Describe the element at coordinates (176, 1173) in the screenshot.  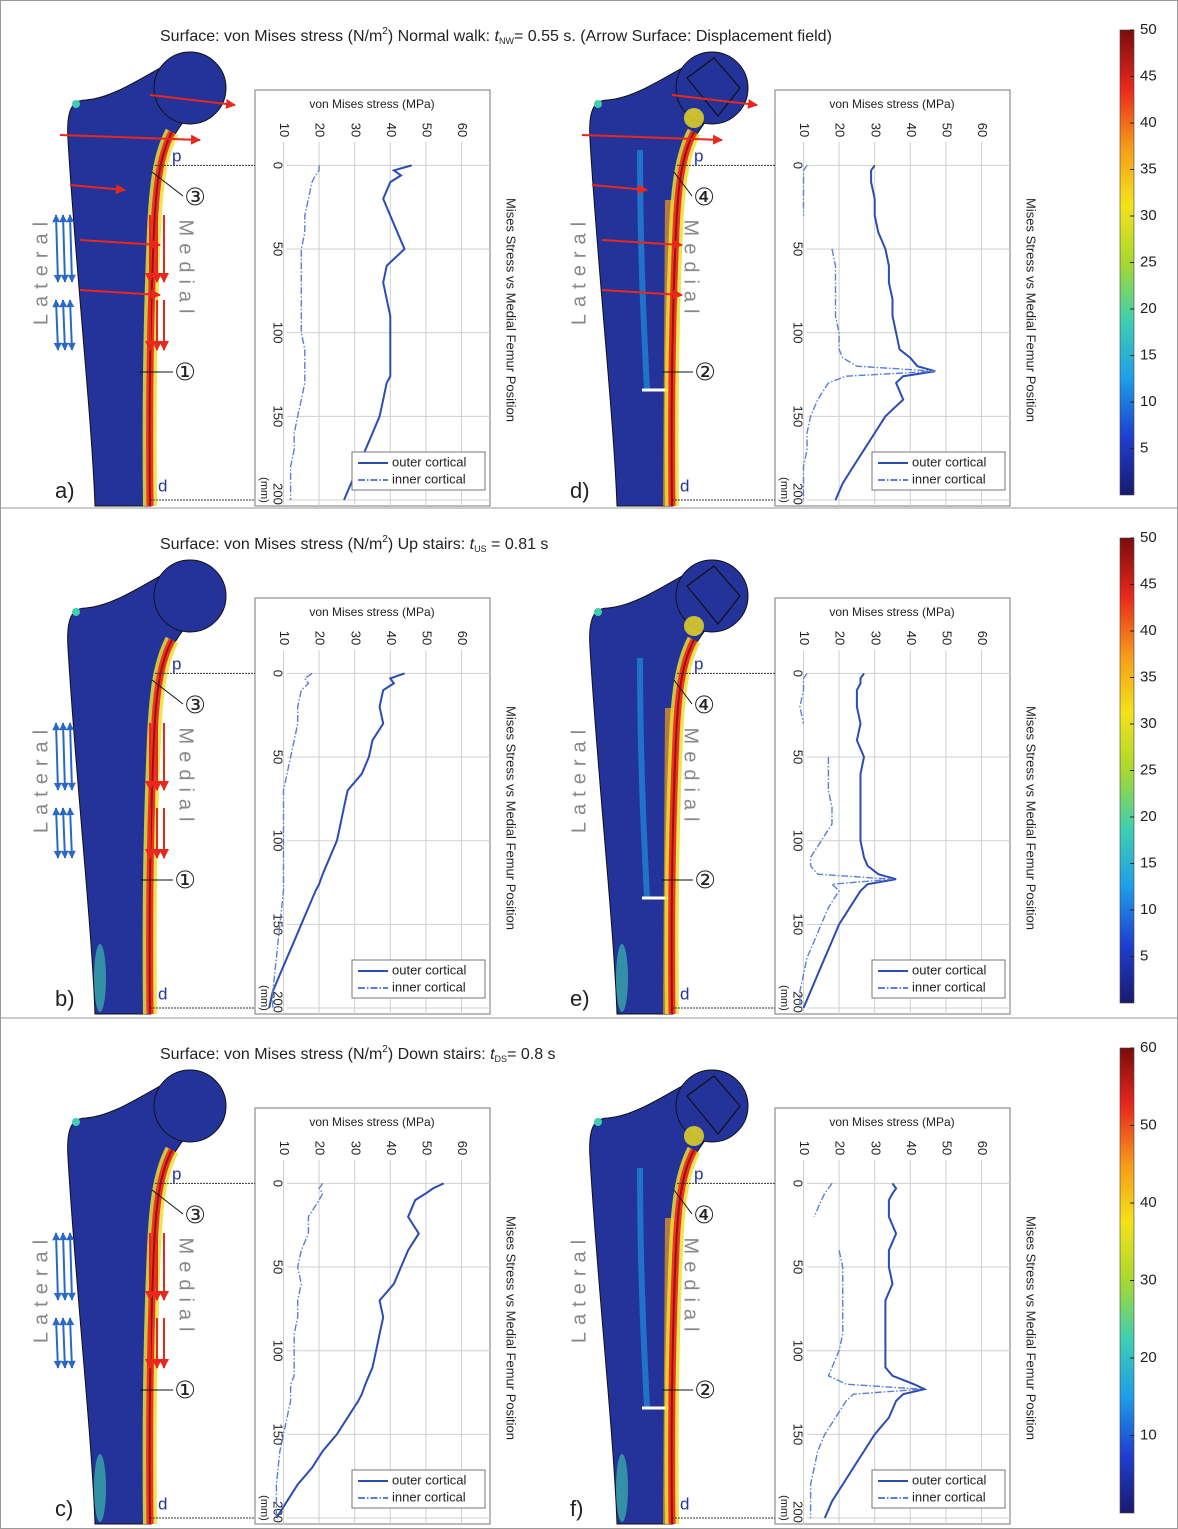
I see `proximal-label: p` at that location.